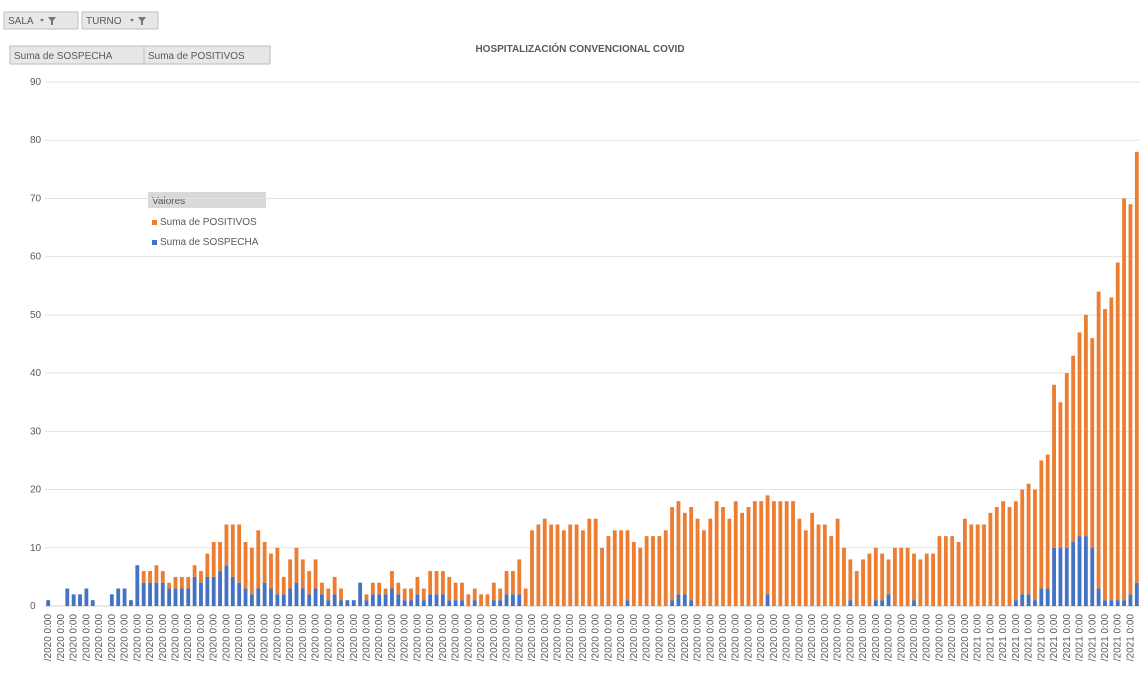 This screenshot has width=1148, height=680. I want to click on field-label: Suma de SOSPECHA, so click(63, 56).